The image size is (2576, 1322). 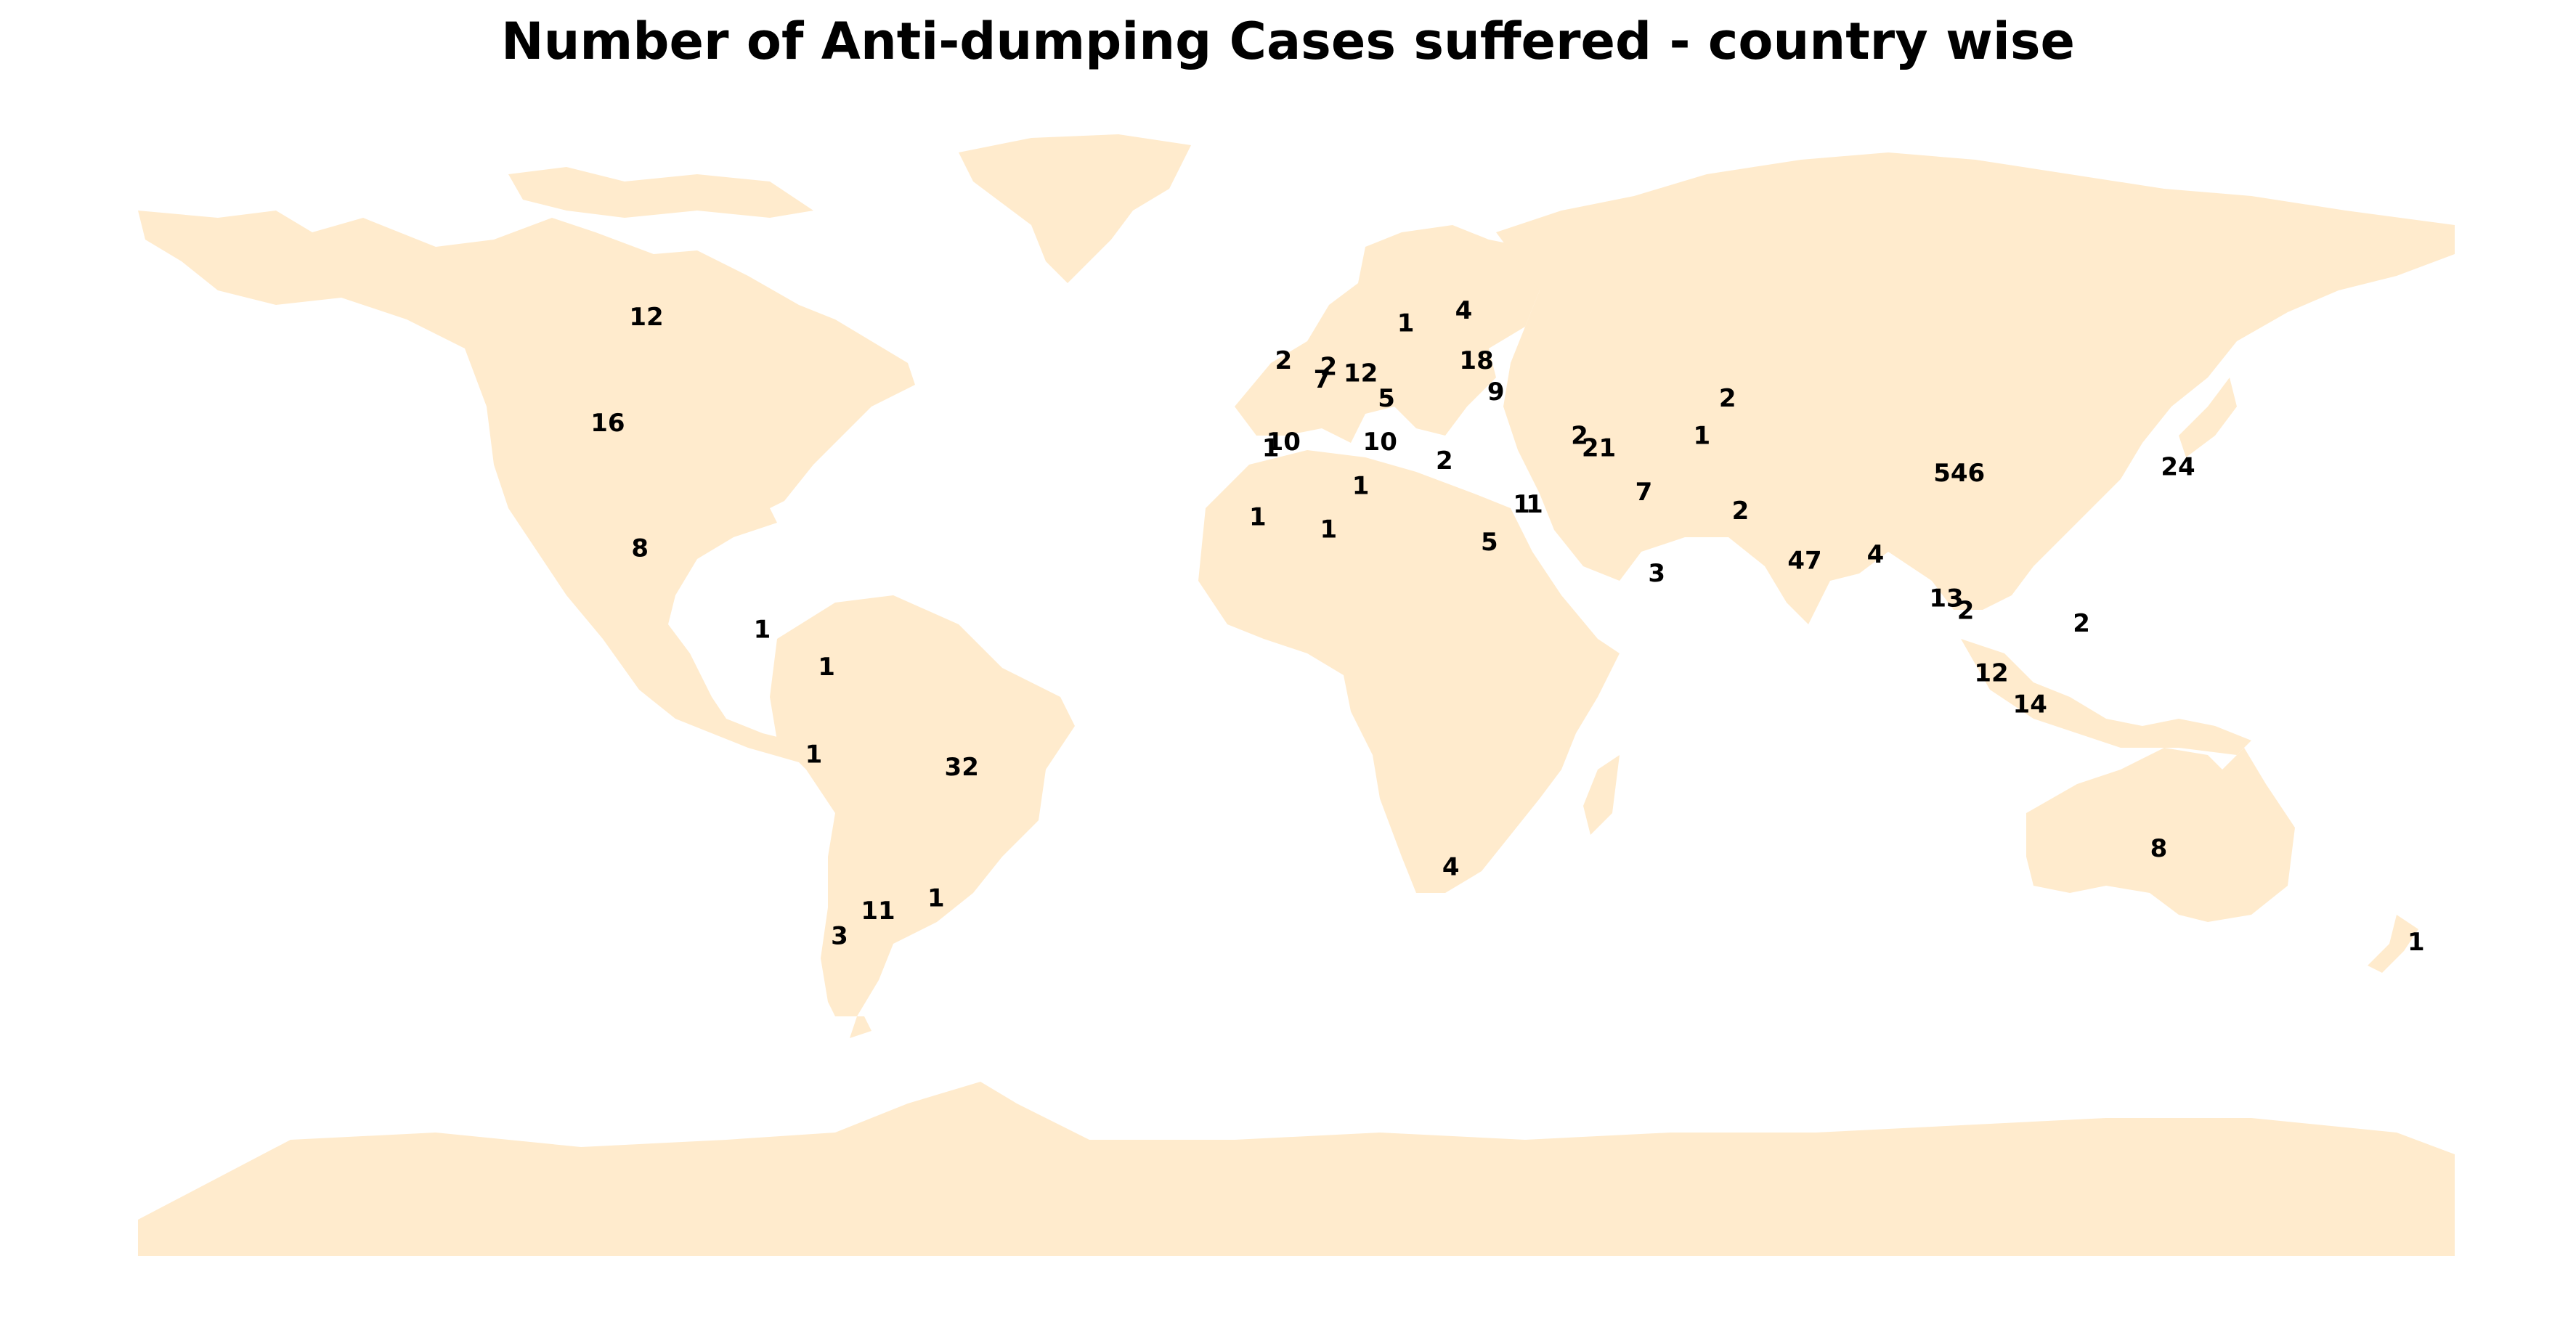 I want to click on country-case-count-label: 11, so click(x=878, y=911).